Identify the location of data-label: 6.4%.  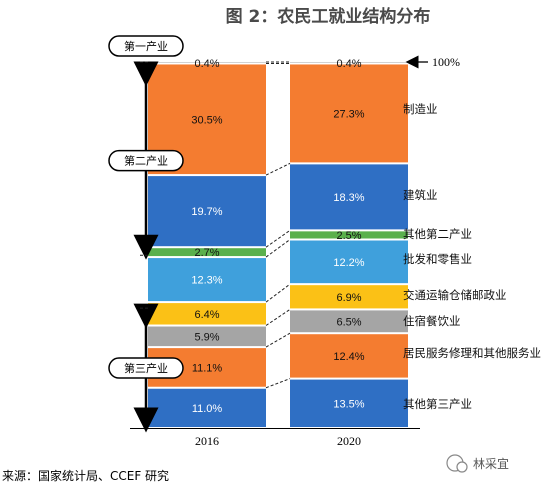
(206, 315).